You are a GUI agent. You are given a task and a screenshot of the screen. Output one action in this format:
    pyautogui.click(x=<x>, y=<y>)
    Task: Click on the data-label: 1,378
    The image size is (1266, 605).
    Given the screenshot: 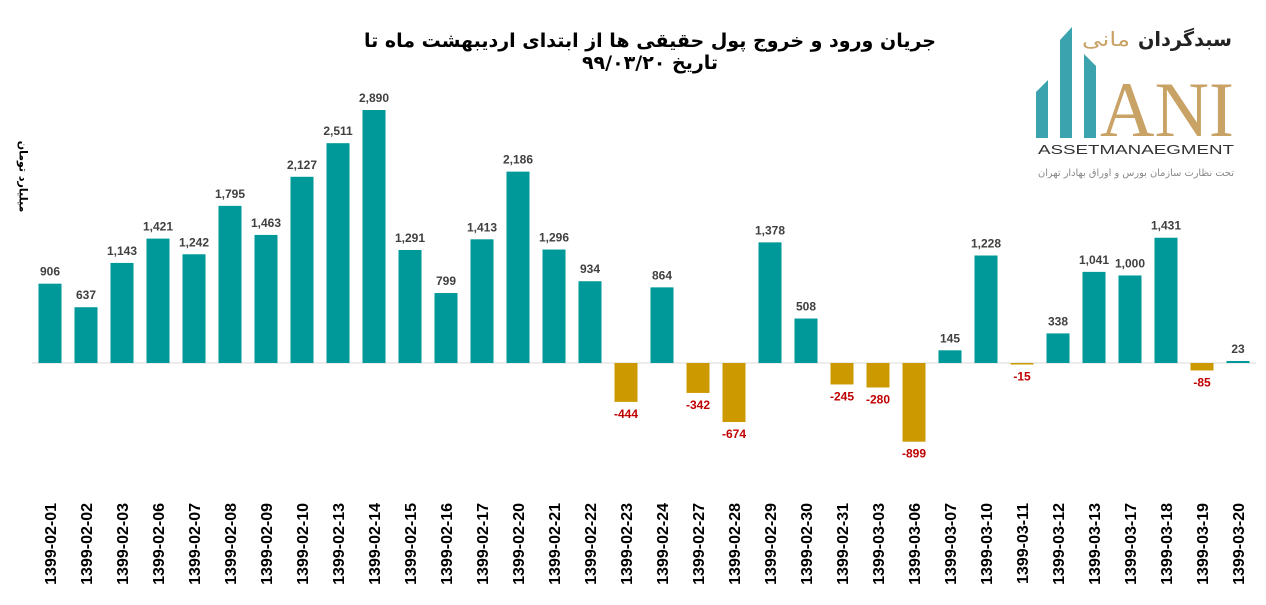 What is the action you would take?
    pyautogui.click(x=770, y=230)
    